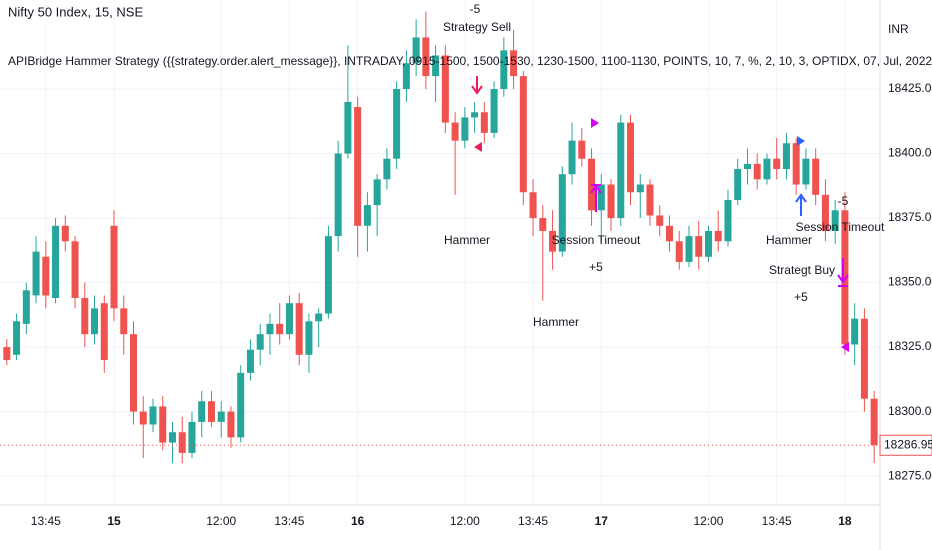  I want to click on annotation: Strategy Sell, so click(477, 27).